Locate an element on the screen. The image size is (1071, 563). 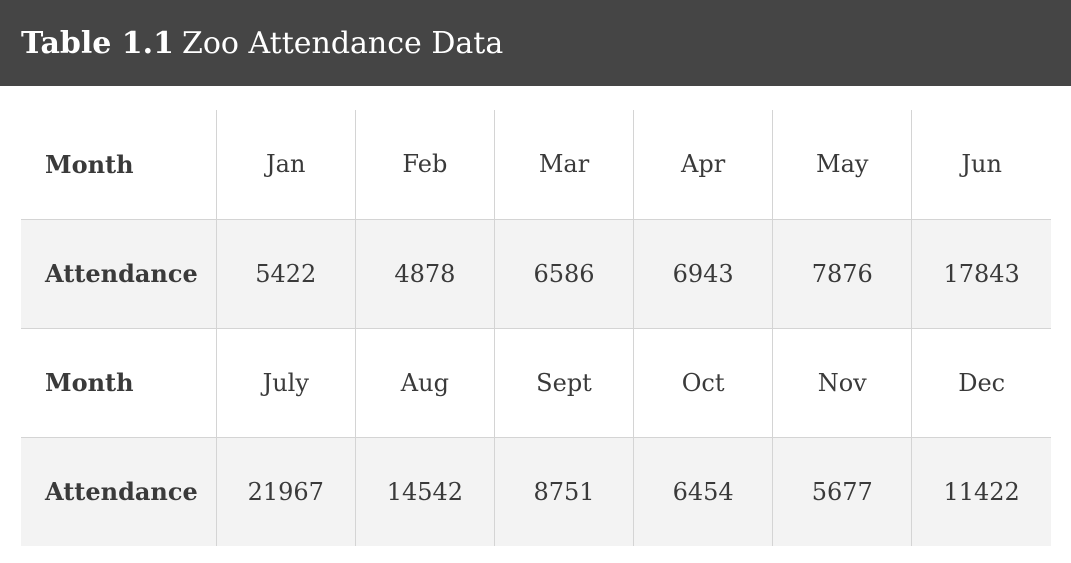
attendance-cell: 5422 is located at coordinates (285, 274).